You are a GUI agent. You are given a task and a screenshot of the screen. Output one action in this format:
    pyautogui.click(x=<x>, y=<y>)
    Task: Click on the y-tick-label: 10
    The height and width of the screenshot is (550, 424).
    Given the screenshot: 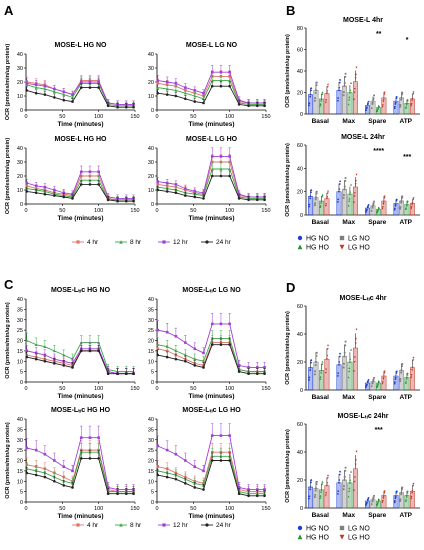 What is the action you would take?
    pyautogui.click(x=151, y=97)
    